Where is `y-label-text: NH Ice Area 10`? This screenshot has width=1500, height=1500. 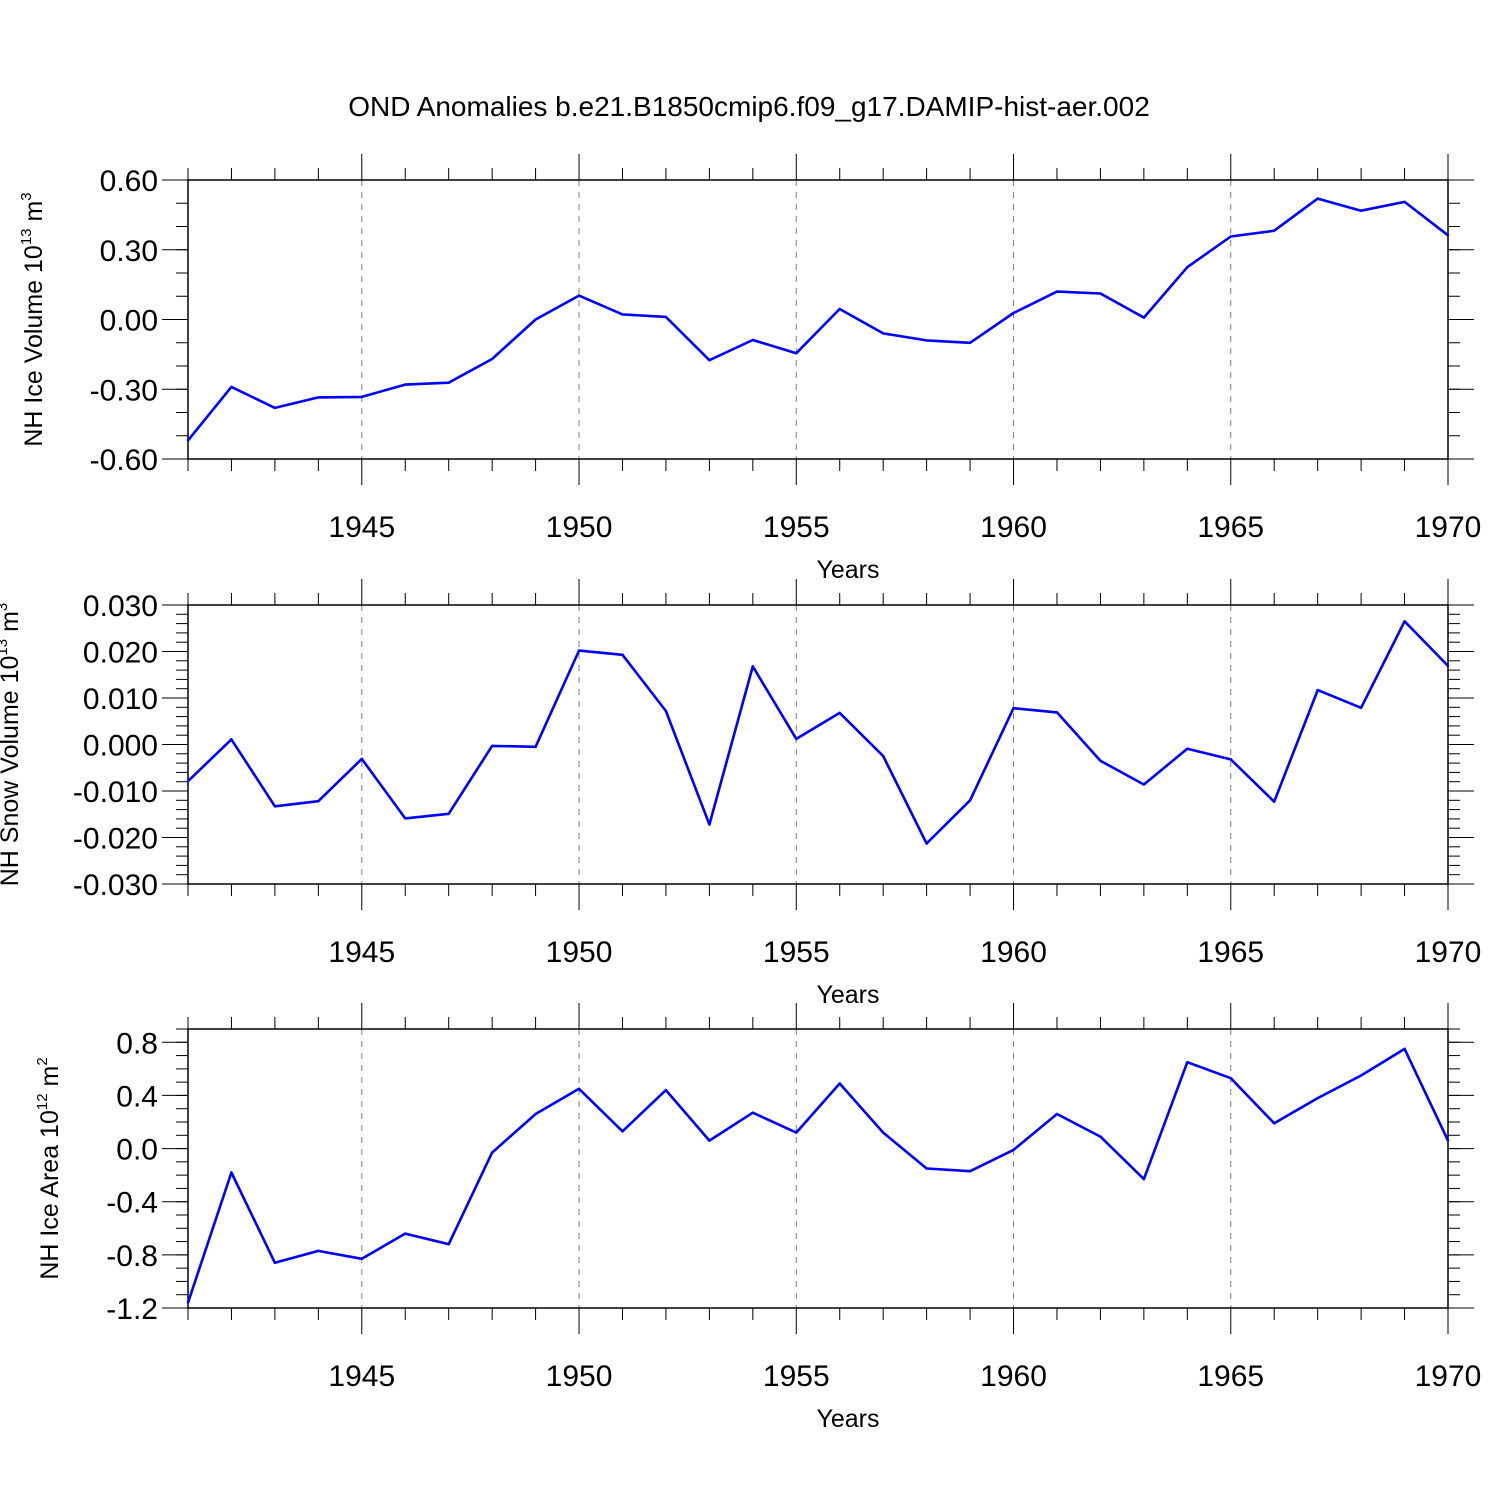
y-label-text: NH Ice Area 10 is located at coordinates (50, 1195).